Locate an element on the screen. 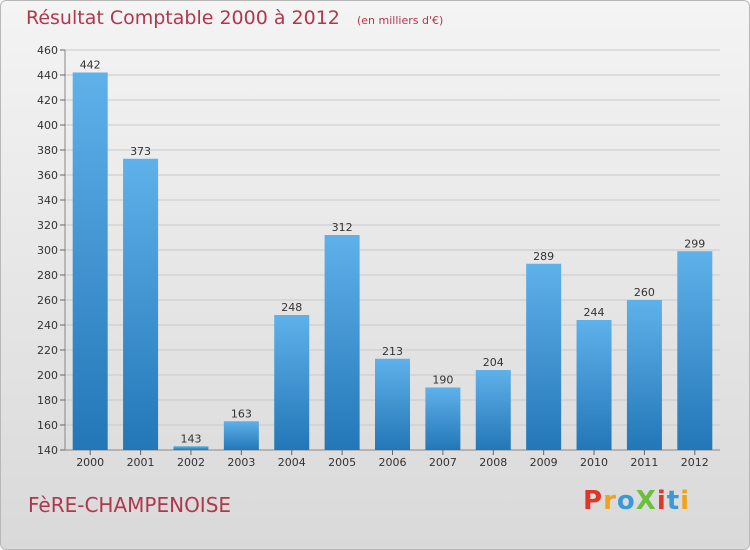 The image size is (750, 550). data-label: 289 is located at coordinates (543, 256).